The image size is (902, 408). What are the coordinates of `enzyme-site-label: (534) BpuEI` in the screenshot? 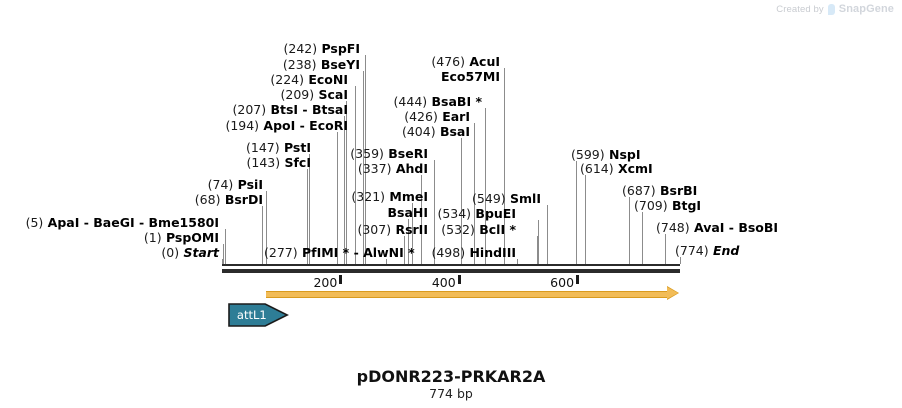 It's located at (476, 214).